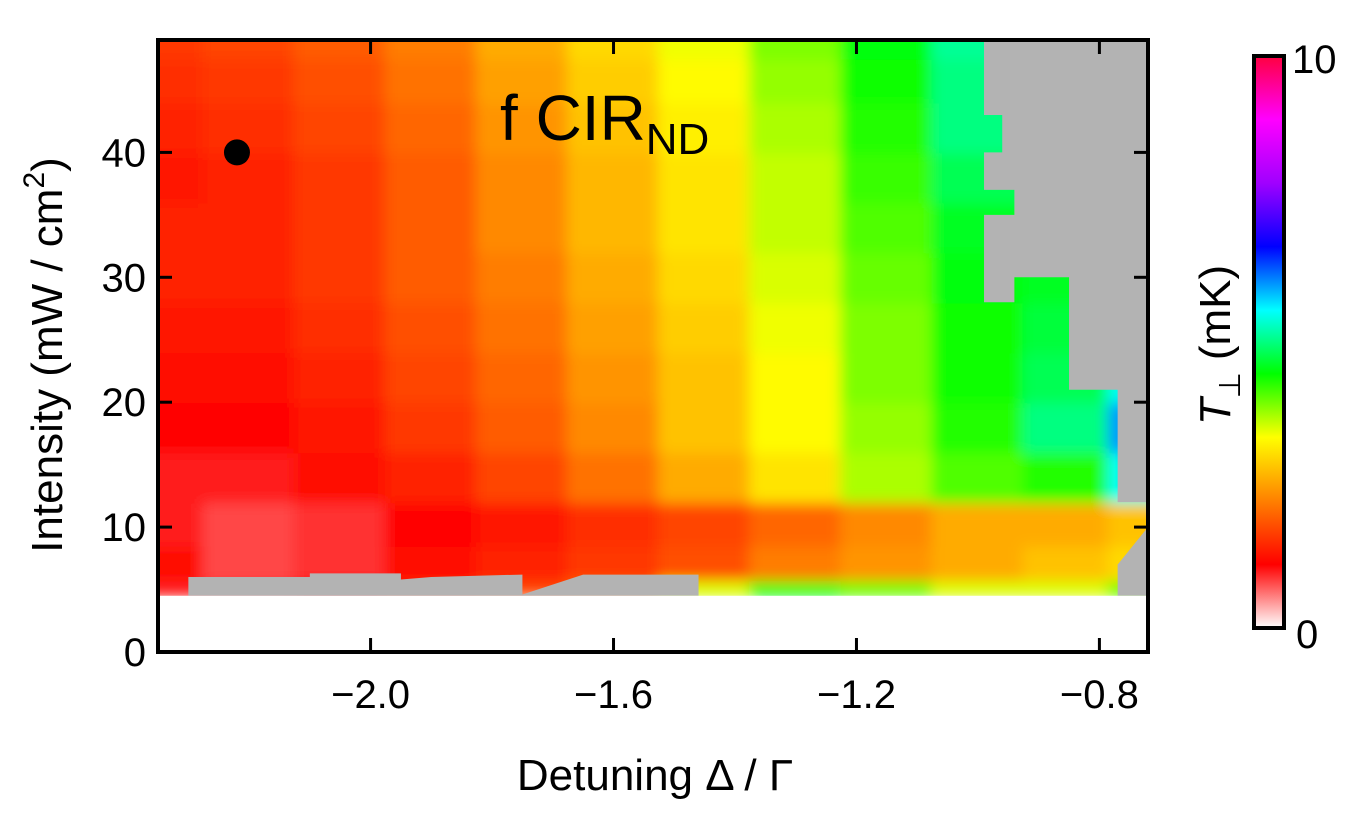 The width and height of the screenshot is (1361, 814). I want to click on panel-title: f CIRND, so click(604, 123).